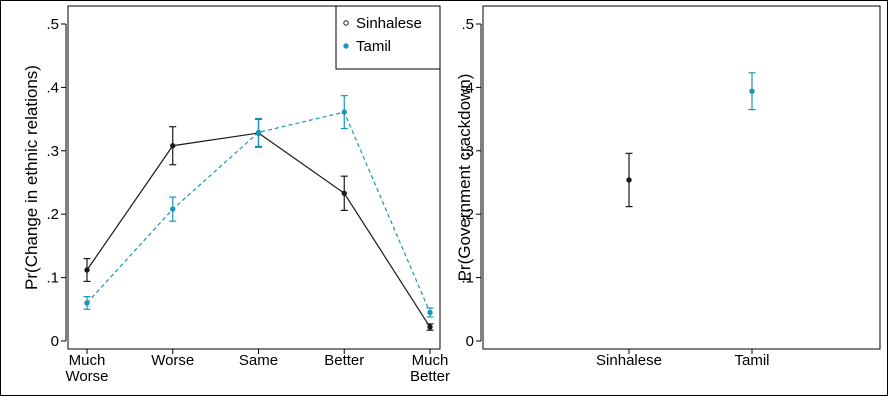  What do you see at coordinates (389, 23) in the screenshot?
I see `legend-label-sinhalese: Sinhalese` at bounding box center [389, 23].